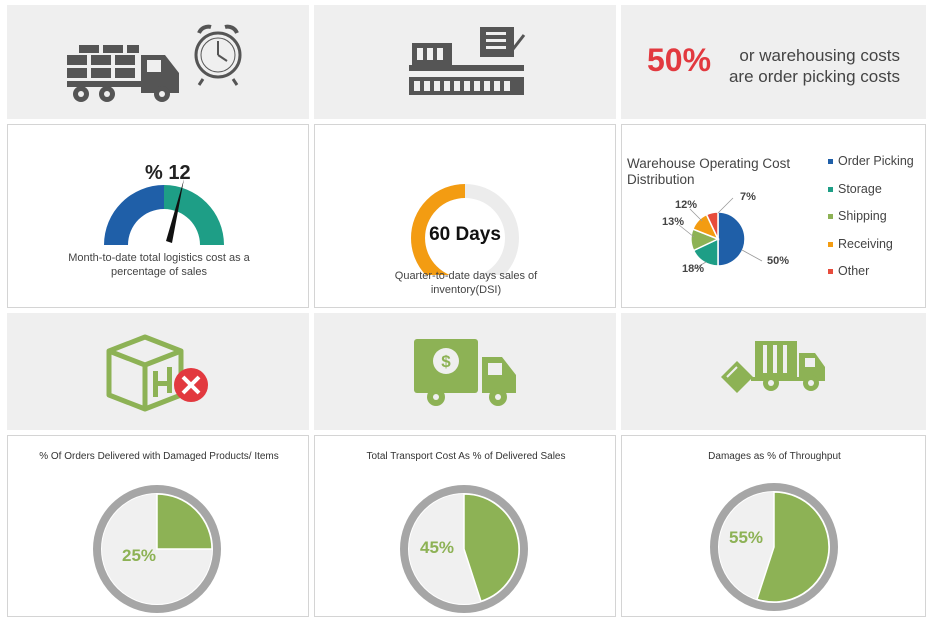  Describe the element at coordinates (748, 197) in the screenshot. I see `pie-data-label: 7%` at that location.